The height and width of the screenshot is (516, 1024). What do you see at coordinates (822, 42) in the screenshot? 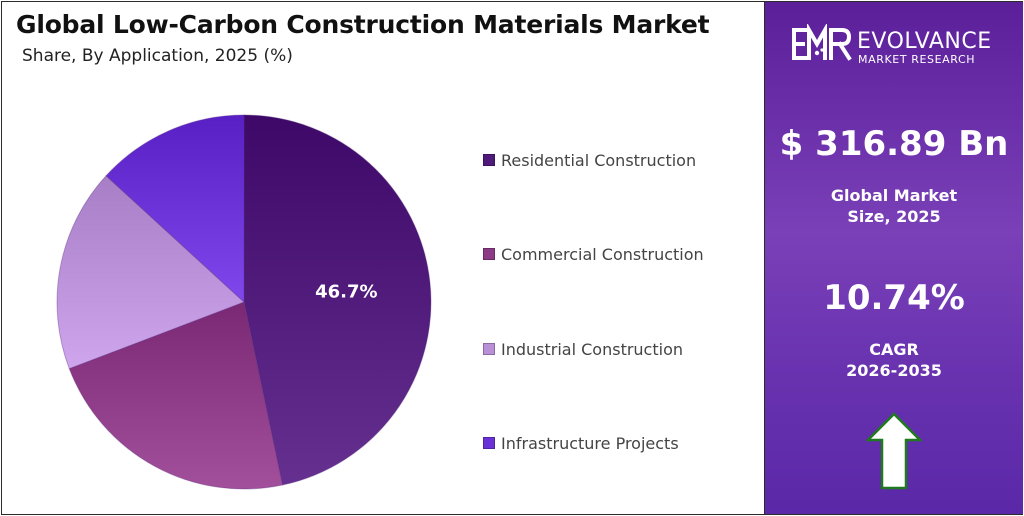
I see `emr-logo-icon` at bounding box center [822, 42].